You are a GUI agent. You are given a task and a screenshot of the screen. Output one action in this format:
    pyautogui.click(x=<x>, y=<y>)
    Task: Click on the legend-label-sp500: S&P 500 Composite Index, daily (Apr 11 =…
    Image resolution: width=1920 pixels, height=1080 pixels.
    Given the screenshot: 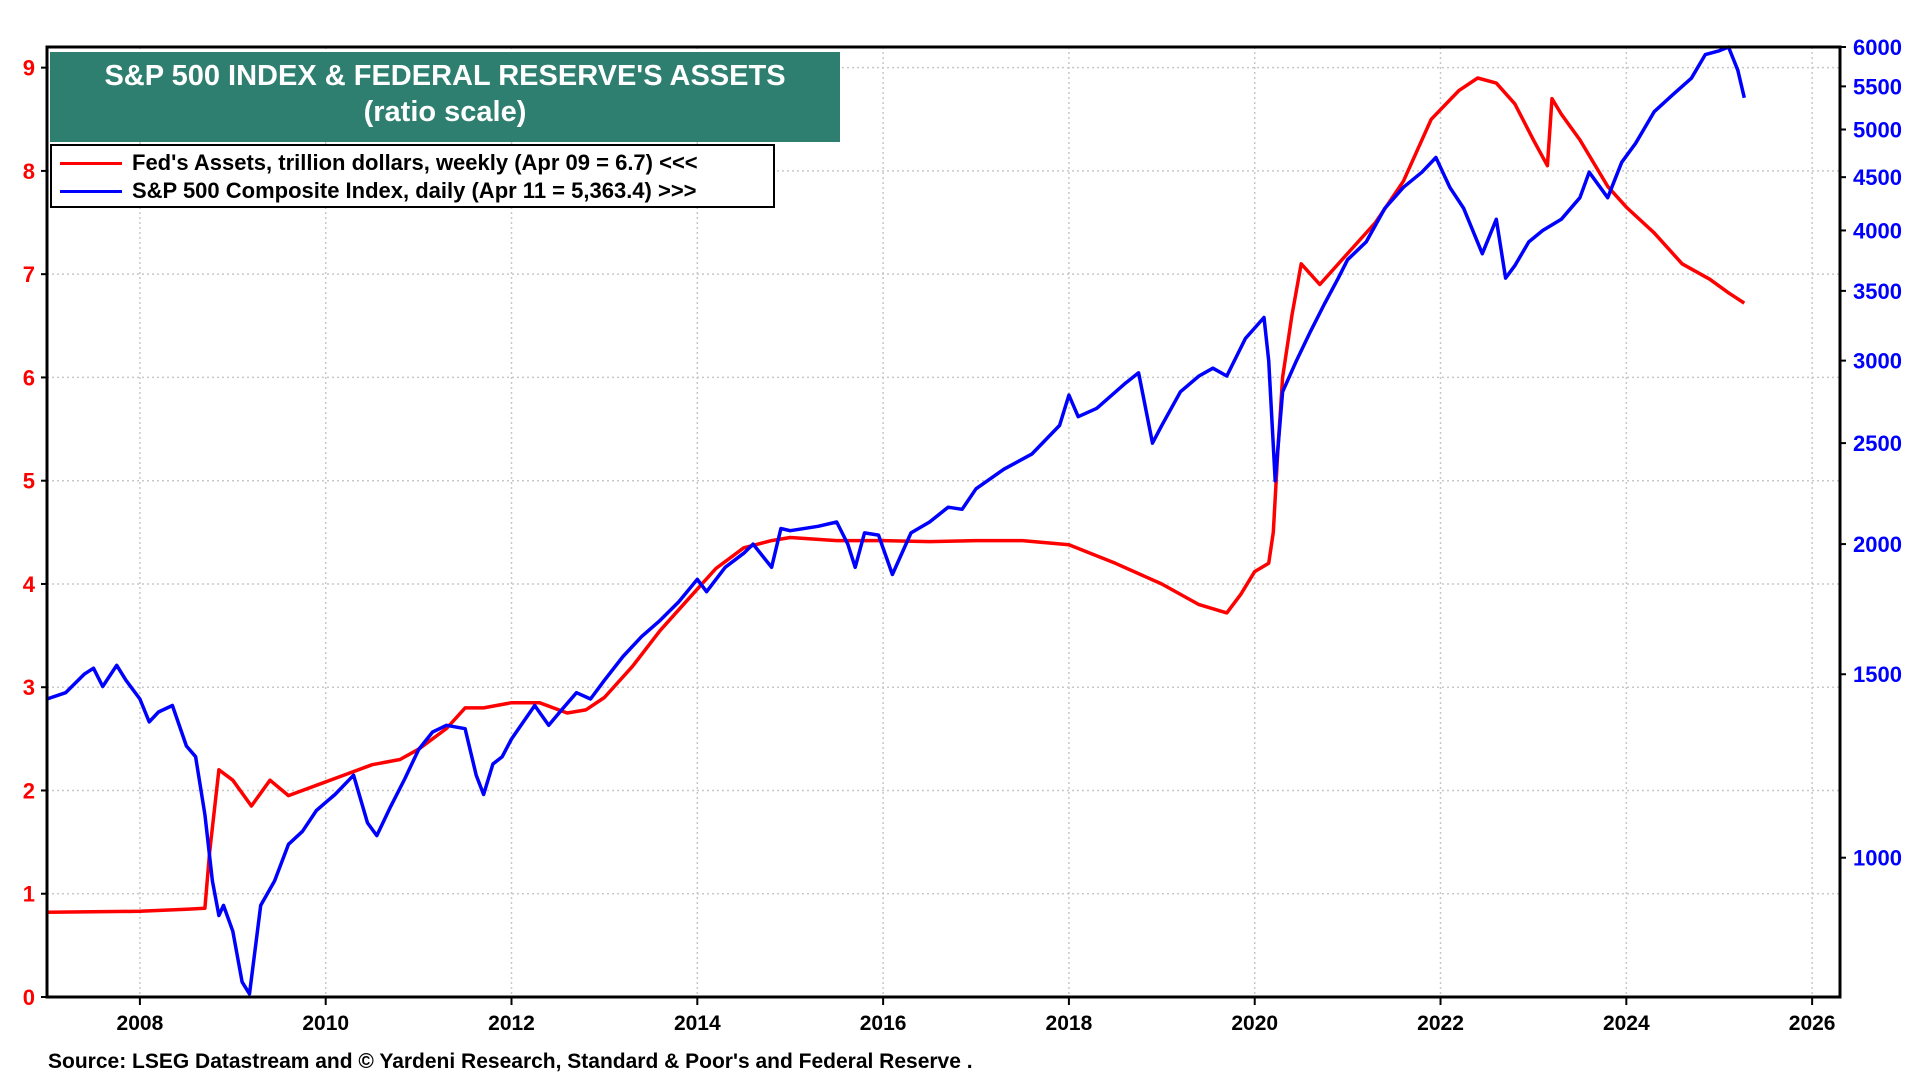 What is the action you would take?
    pyautogui.click(x=414, y=190)
    